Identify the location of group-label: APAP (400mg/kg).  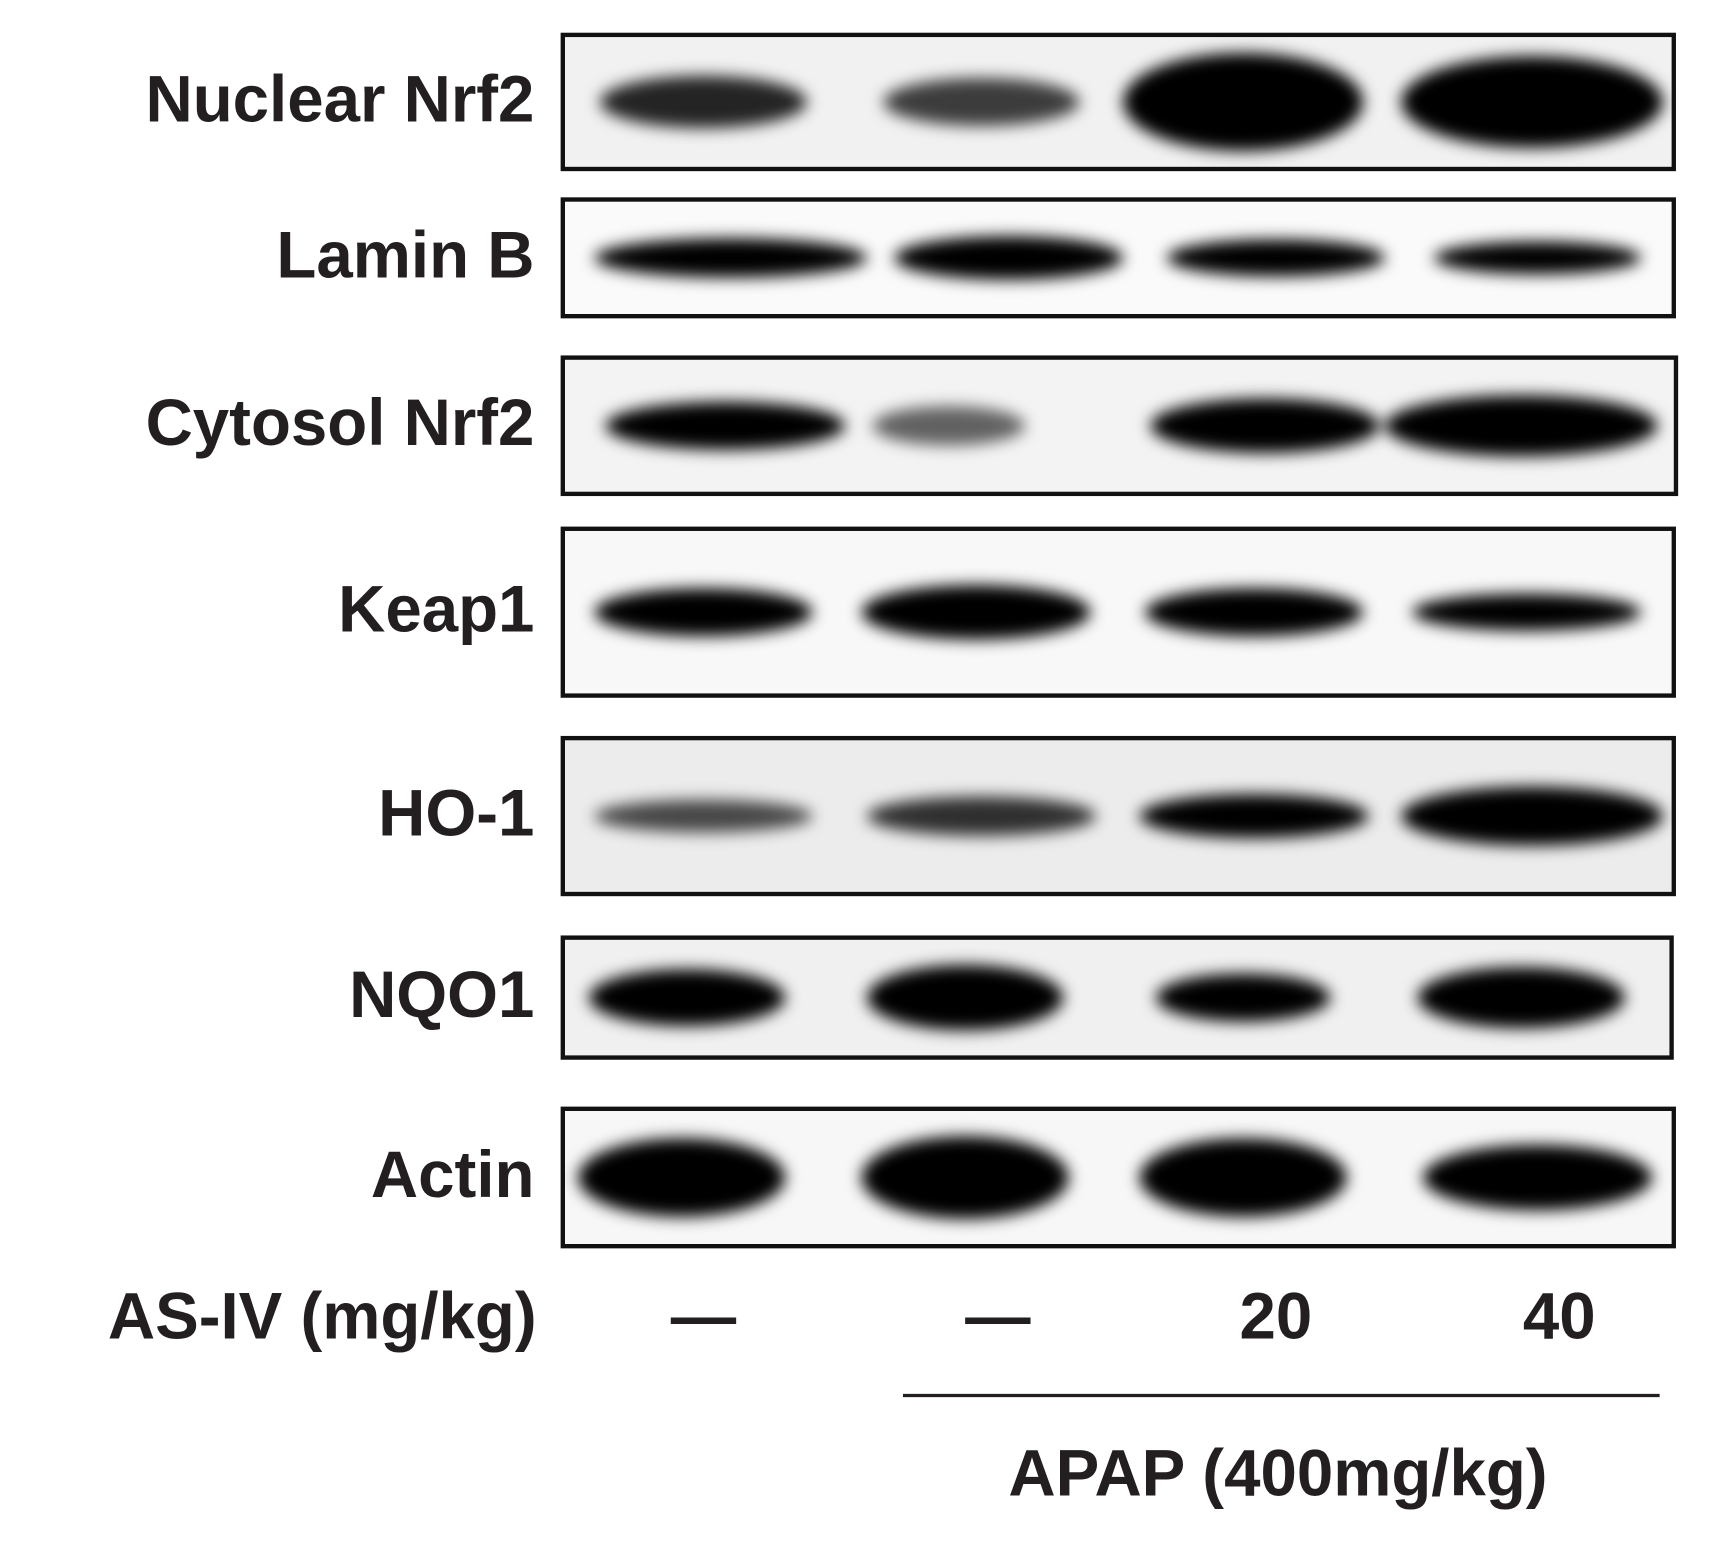
(1277, 1473).